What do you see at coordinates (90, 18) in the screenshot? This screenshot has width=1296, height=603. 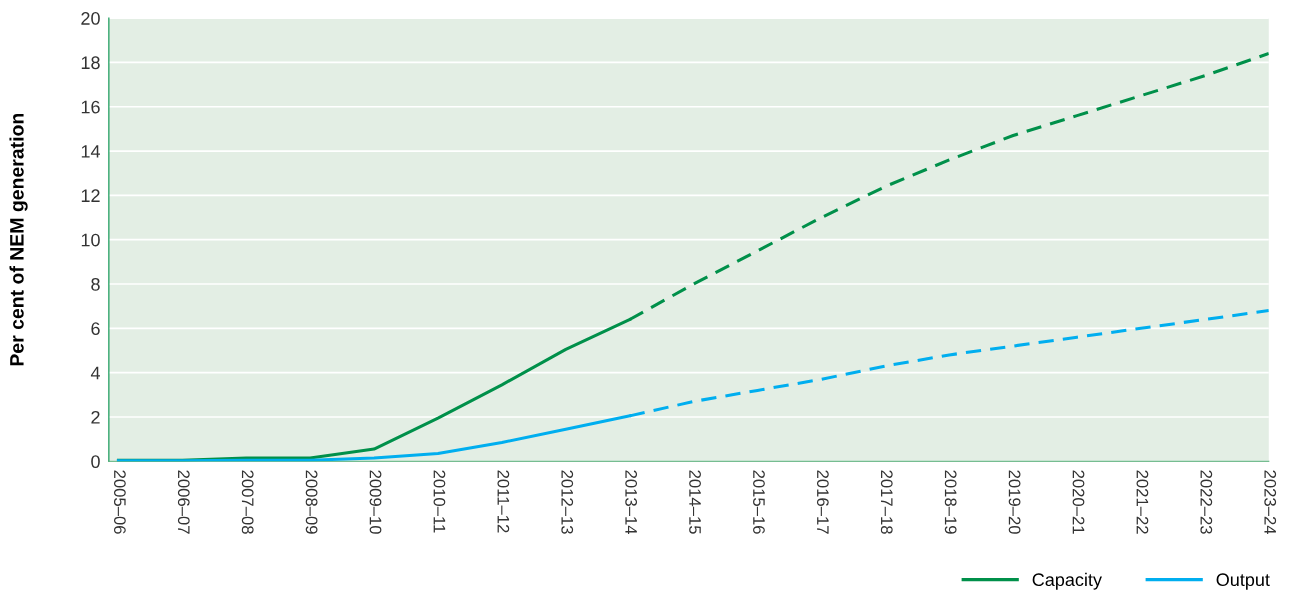 I see `y-tick-label: 20` at bounding box center [90, 18].